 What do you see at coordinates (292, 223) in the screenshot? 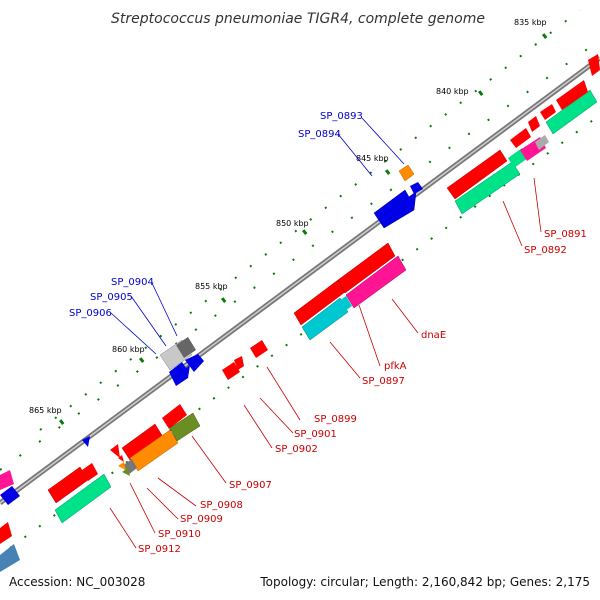
I see `tick-label: 850 kbp` at bounding box center [292, 223].